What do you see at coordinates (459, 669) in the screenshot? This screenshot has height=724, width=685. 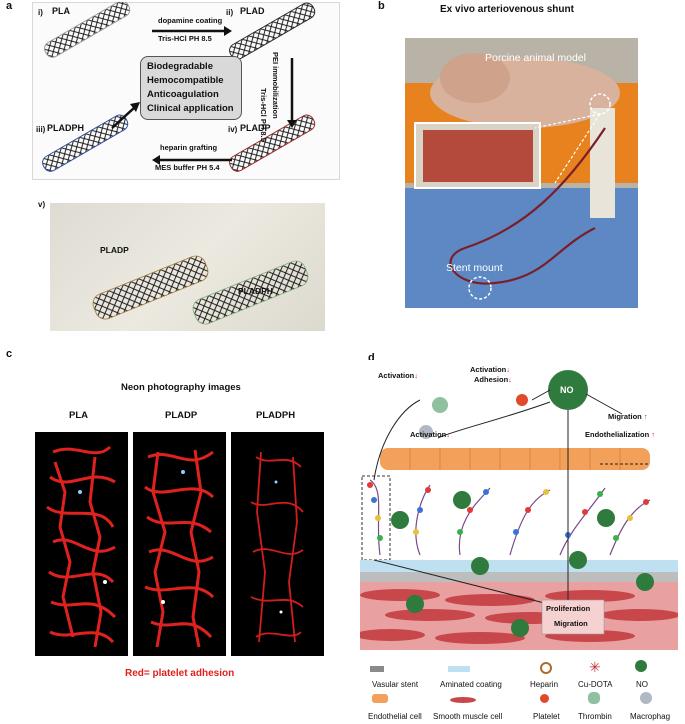 I see `legend-aminated-swatch` at bounding box center [459, 669].